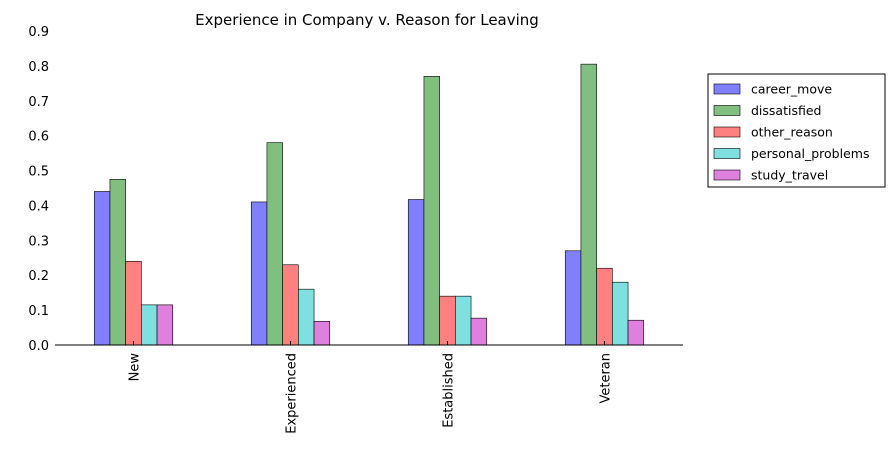 The width and height of the screenshot is (892, 454). What do you see at coordinates (38, 67) in the screenshot?
I see `y-tick-label: 0.8` at bounding box center [38, 67].